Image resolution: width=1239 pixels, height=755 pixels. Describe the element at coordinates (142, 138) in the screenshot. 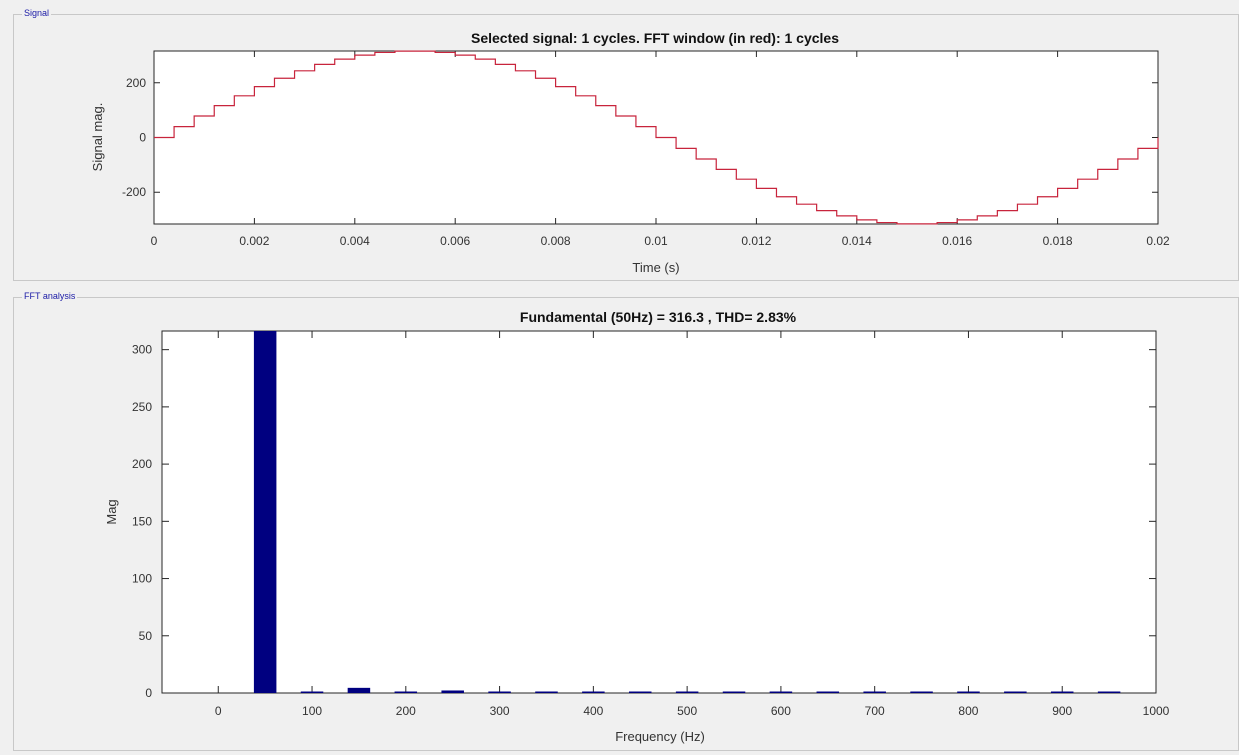

I see `signal-y-tick-label: 0` at that location.